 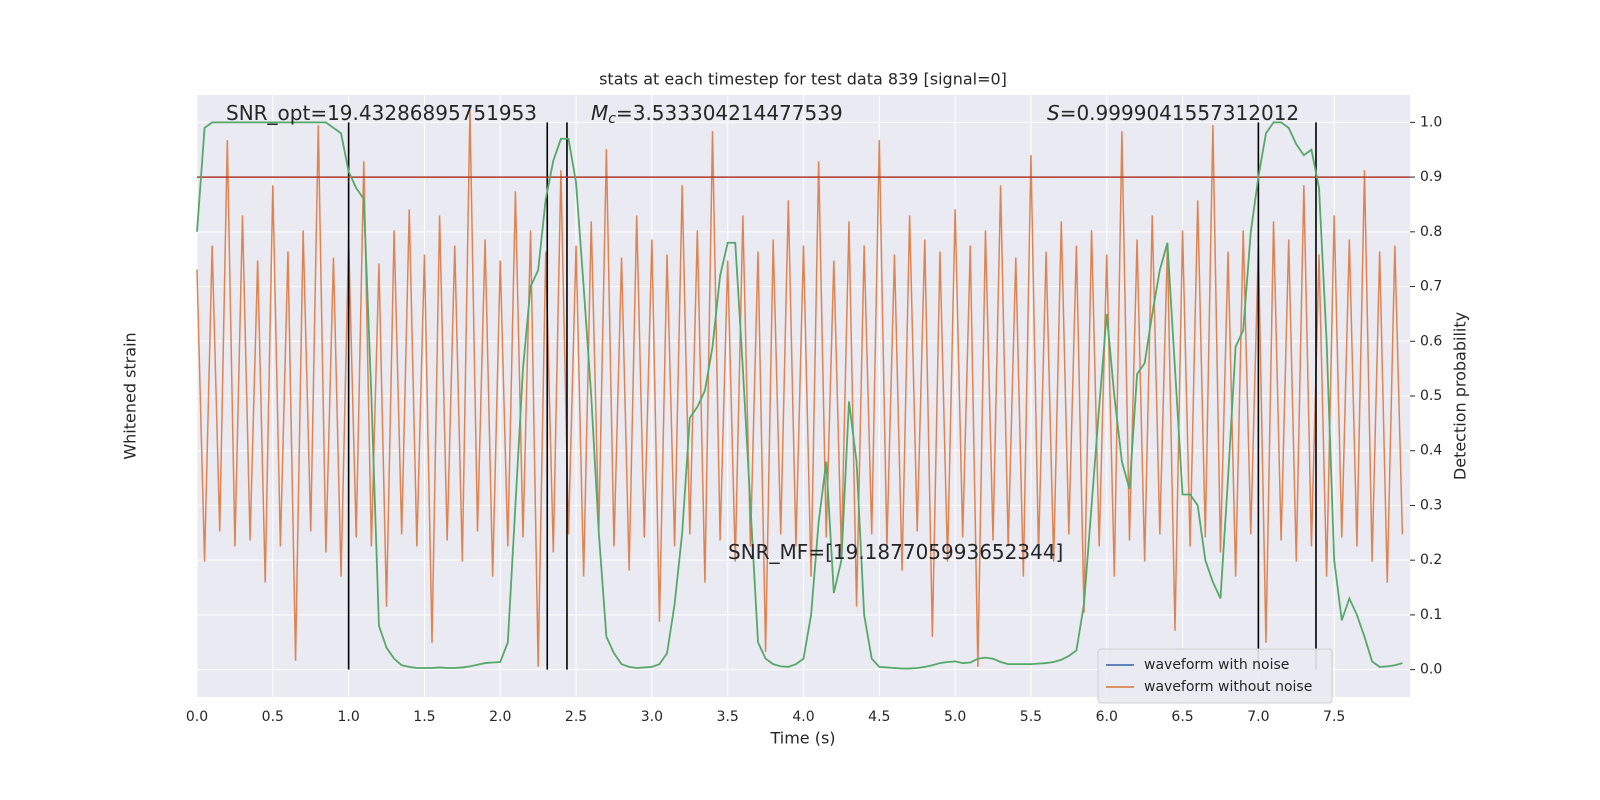 I want to click on x-tick-label: 4.5, so click(x=879, y=717).